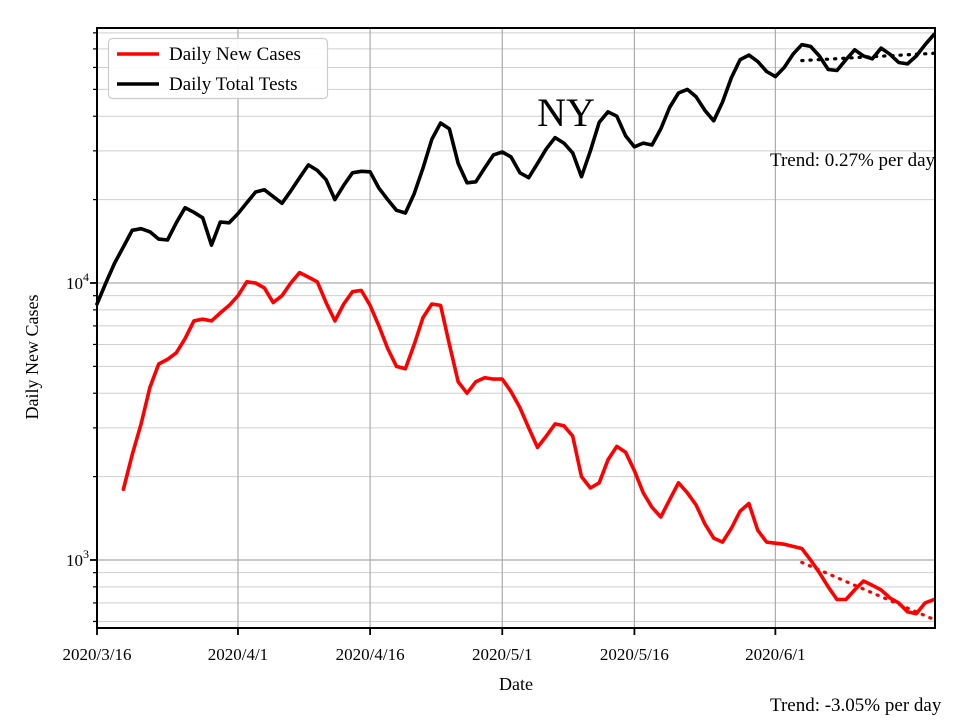  Describe the element at coordinates (370, 654) in the screenshot. I see `x-tick-label: 2020/4/16` at that location.